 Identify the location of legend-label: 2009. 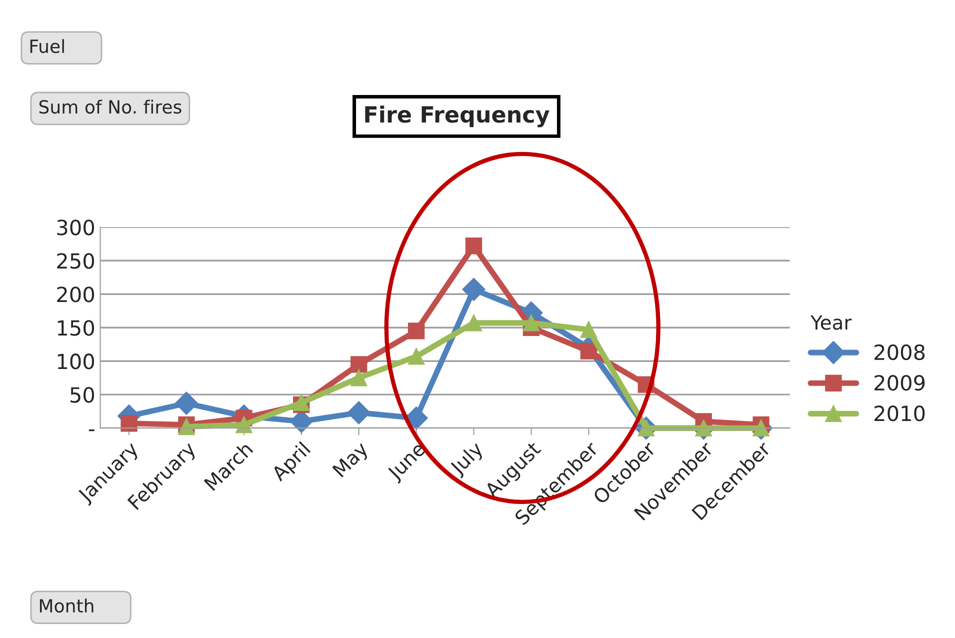
(899, 382).